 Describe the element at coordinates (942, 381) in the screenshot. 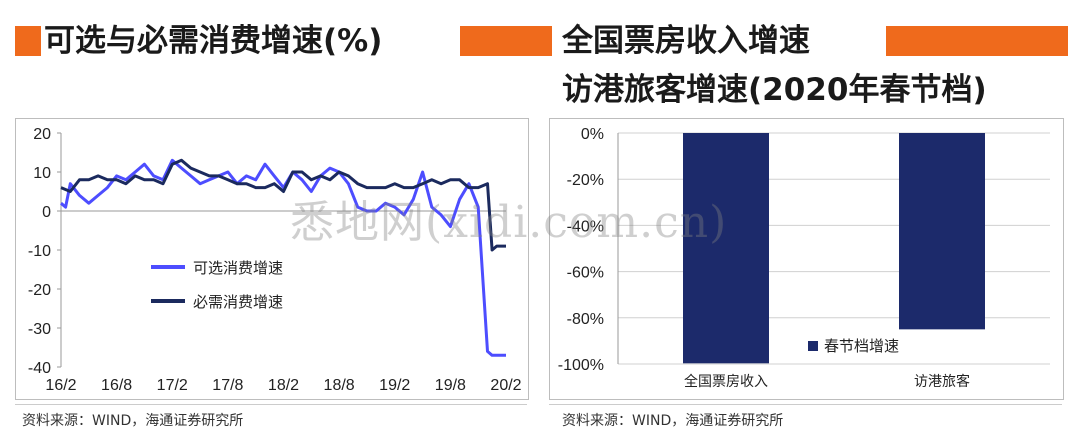

I see `x-category-label: 访港旅客` at that location.